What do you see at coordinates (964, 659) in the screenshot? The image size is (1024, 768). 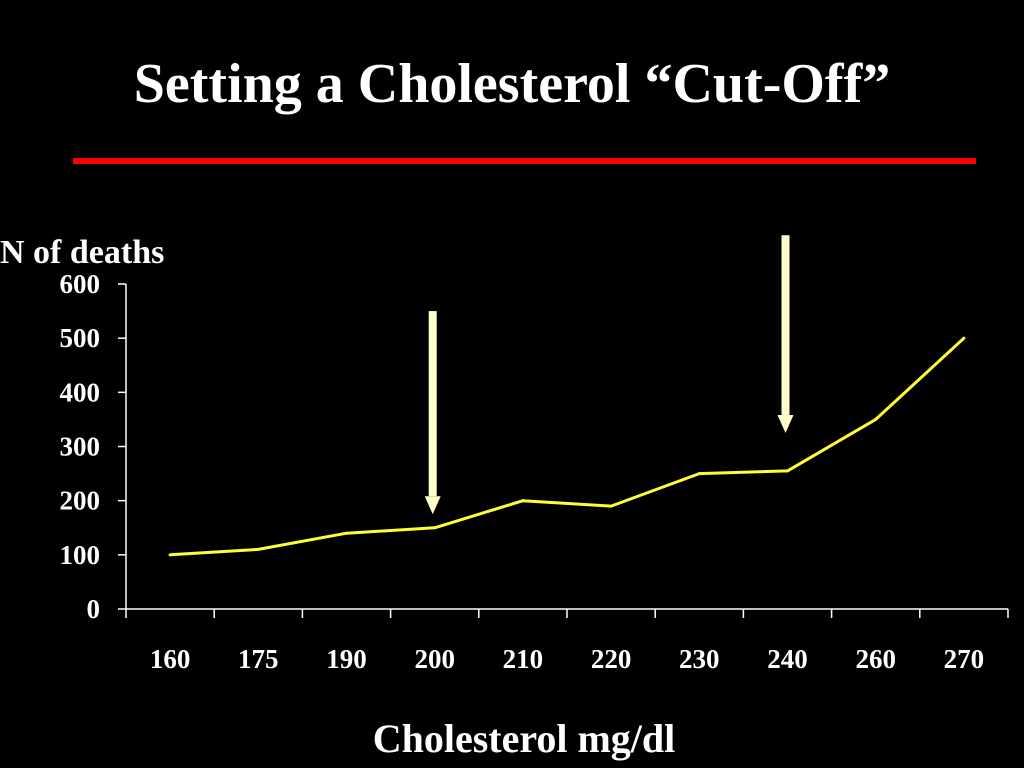 I see `x-tick-label: 270` at bounding box center [964, 659].